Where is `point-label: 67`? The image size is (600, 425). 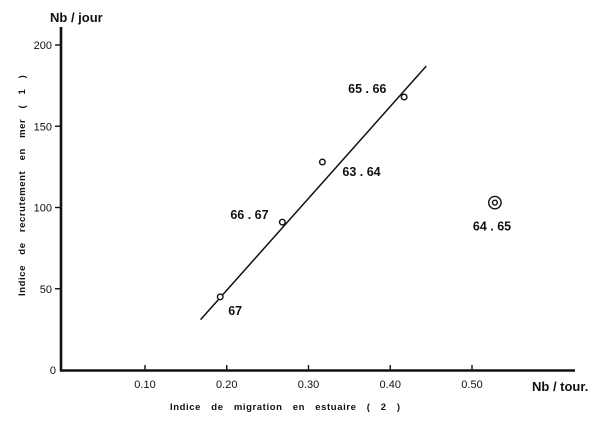 point-label: 67 is located at coordinates (235, 311).